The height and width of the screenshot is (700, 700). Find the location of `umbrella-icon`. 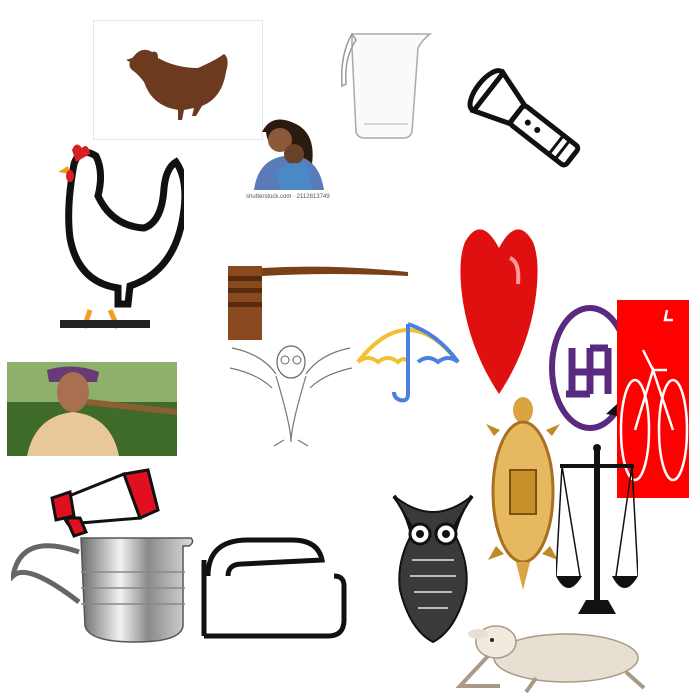

umbrella-icon is located at coordinates (408, 361).